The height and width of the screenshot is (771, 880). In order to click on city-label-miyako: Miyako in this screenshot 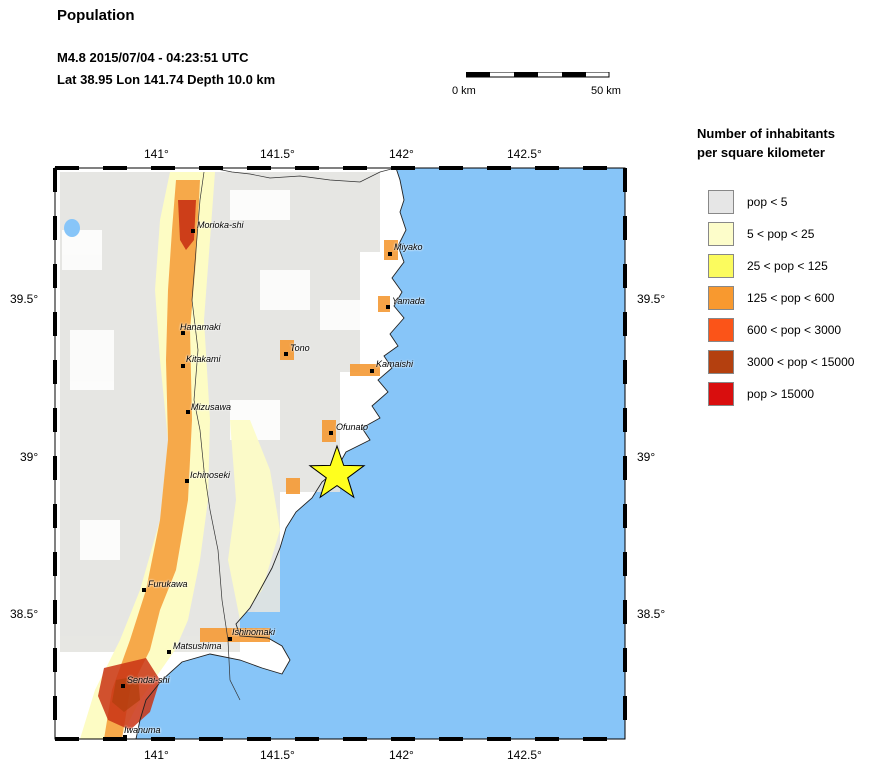, I will do `click(408, 247)`.